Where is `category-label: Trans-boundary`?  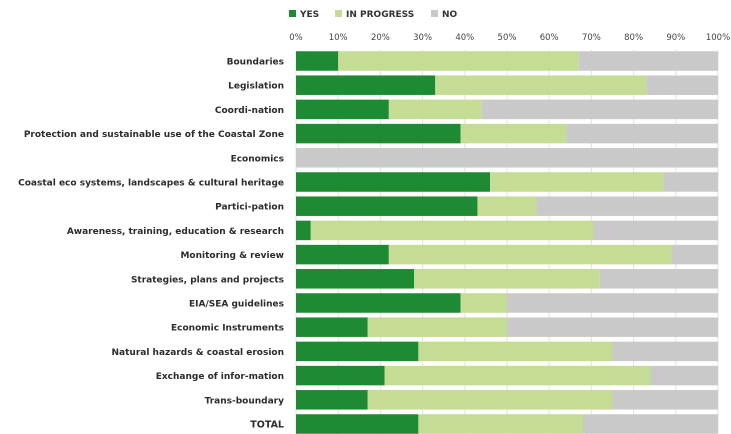
category-label: Trans-boundary is located at coordinates (245, 401).